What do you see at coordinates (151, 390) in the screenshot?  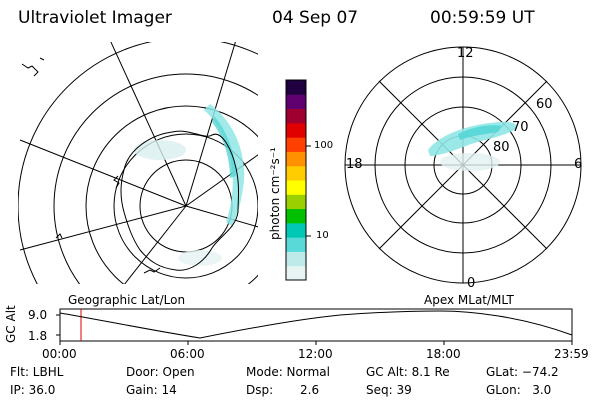 I see `gain-status: Gain: 14` at bounding box center [151, 390].